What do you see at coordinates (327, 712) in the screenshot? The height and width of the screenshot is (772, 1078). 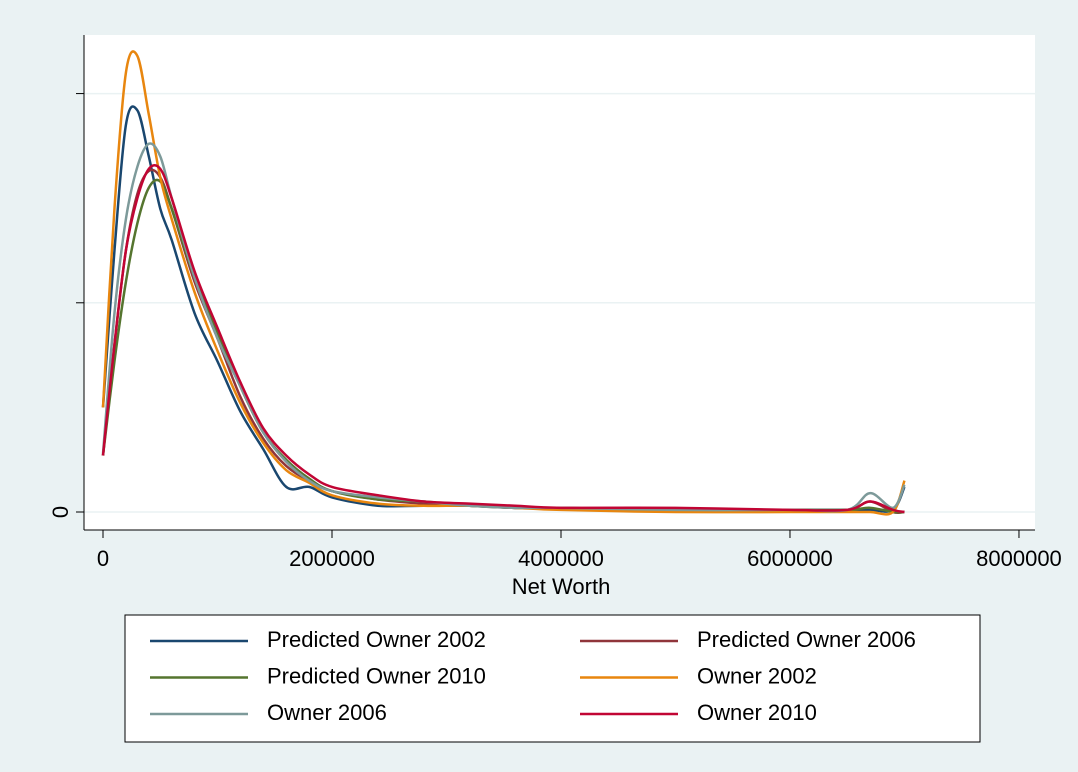 I see `legend-label: Owner 2006` at bounding box center [327, 712].